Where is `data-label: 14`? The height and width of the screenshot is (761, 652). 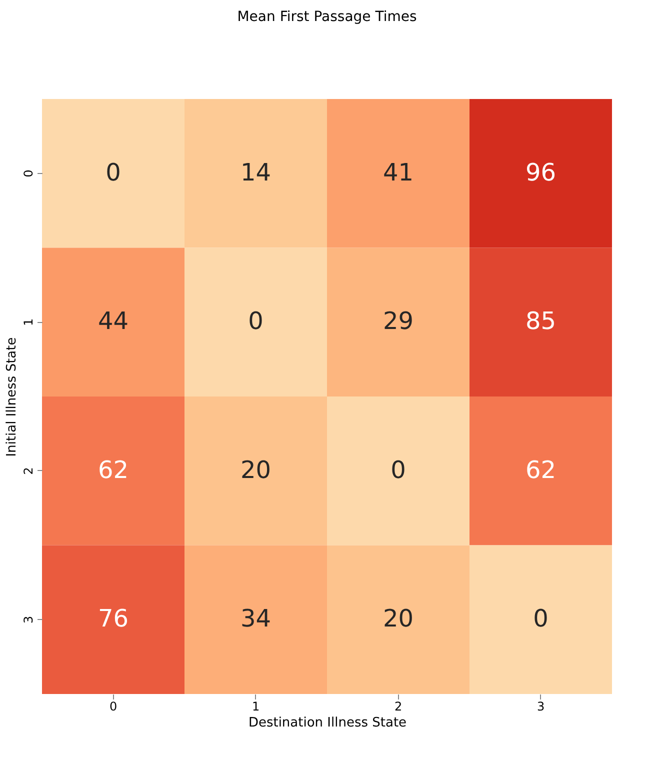 data-label: 14 is located at coordinates (256, 172).